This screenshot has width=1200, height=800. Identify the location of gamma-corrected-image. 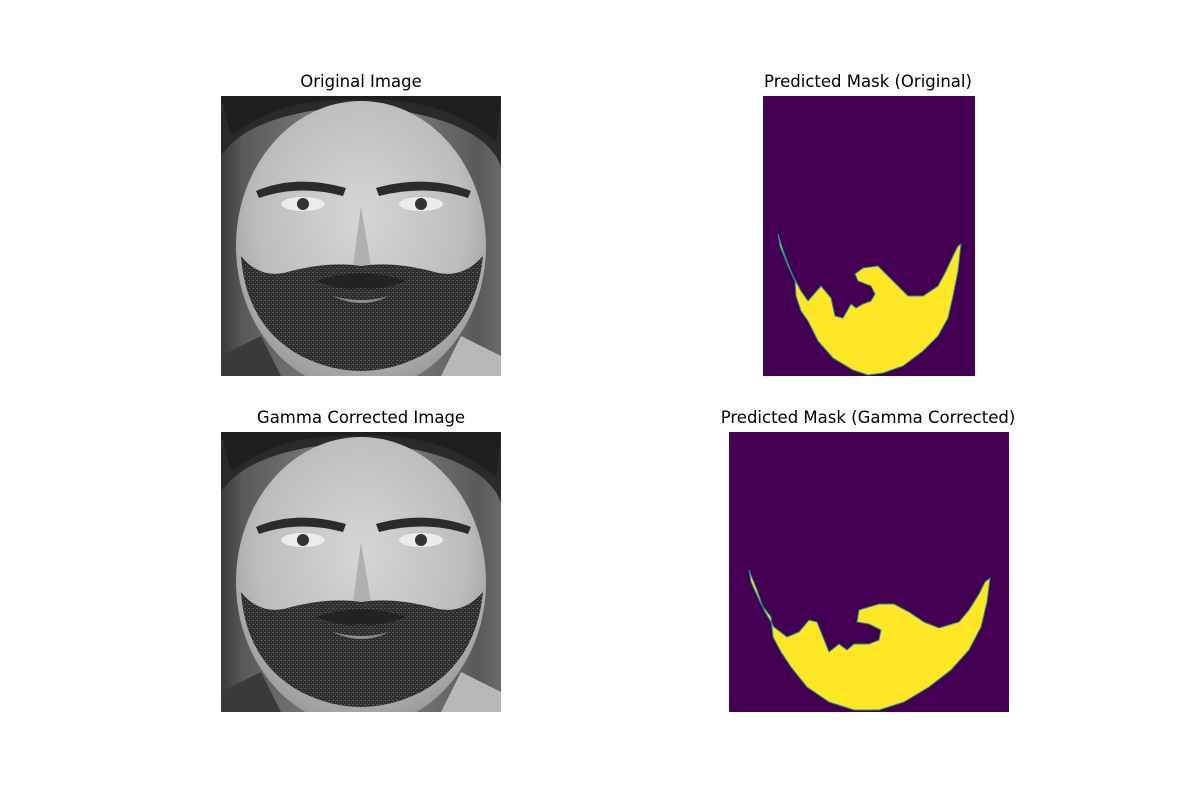
(361, 572).